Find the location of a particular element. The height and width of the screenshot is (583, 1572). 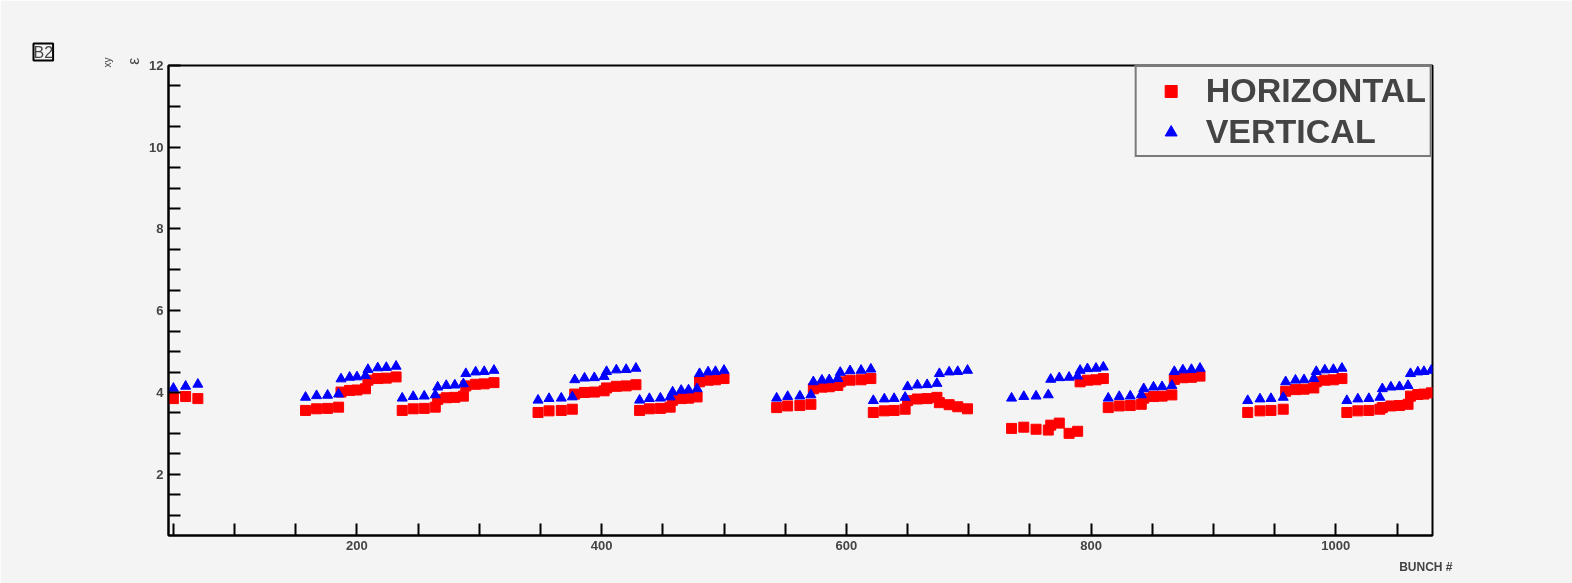

y-tick-label: 10 is located at coordinates (156, 147).